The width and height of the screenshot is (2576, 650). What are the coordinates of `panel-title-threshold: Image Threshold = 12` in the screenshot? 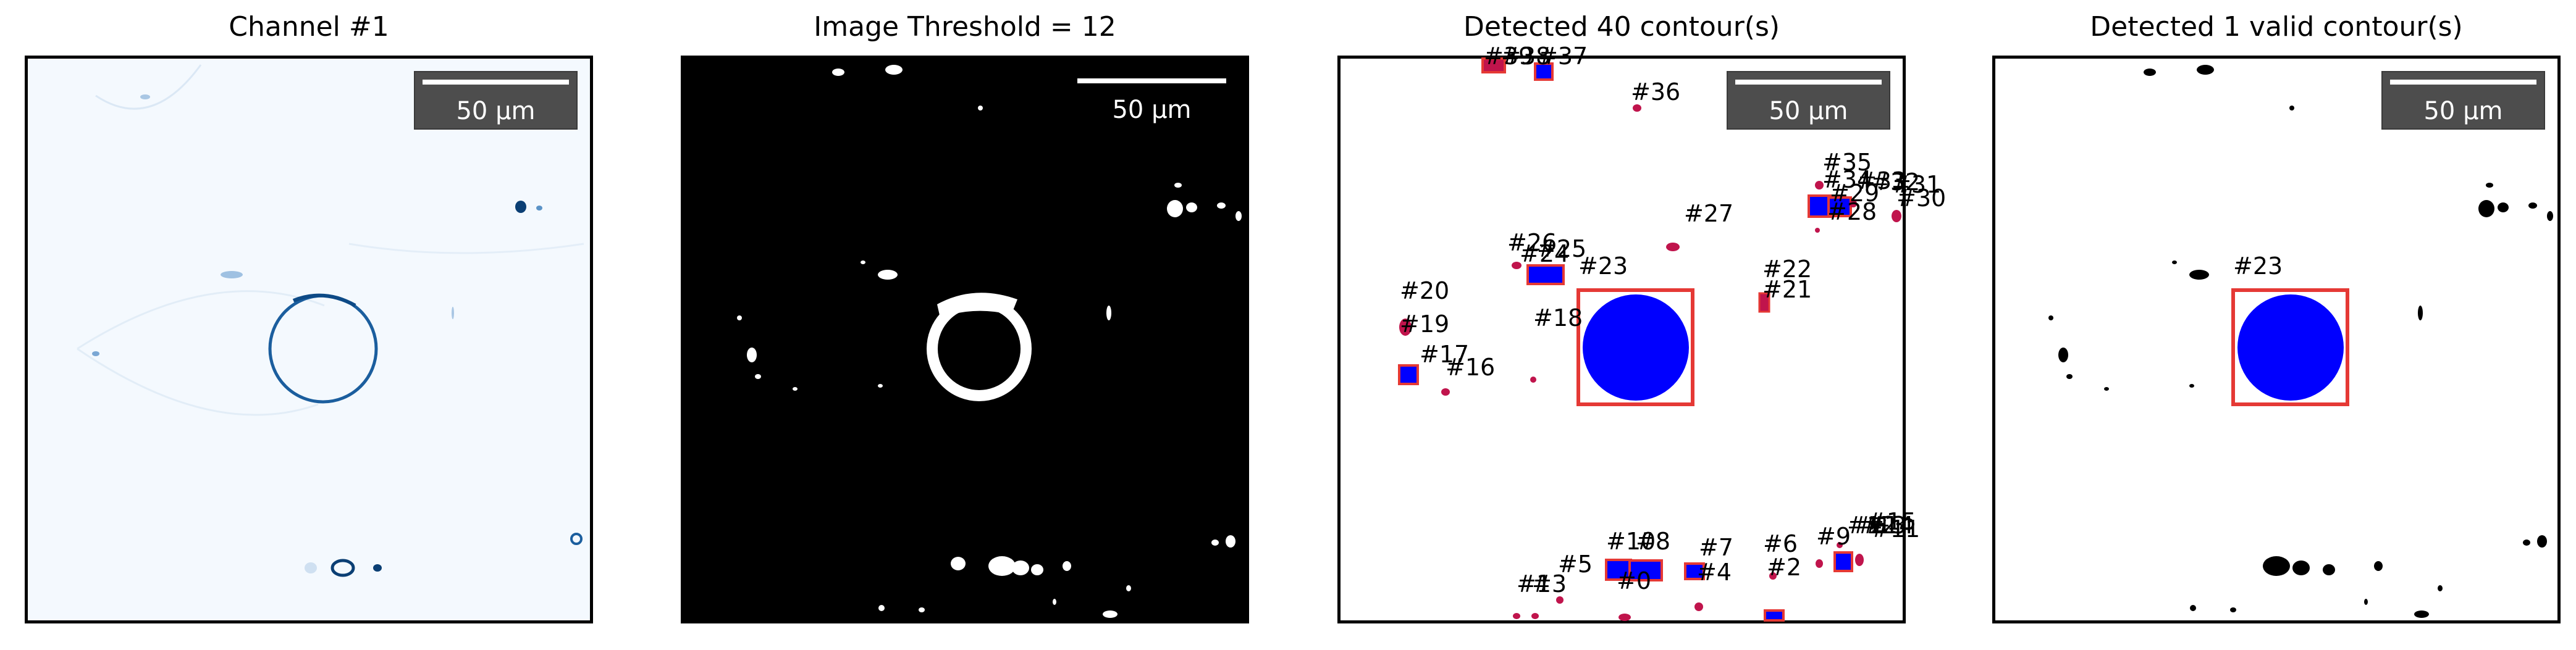 It's located at (965, 27).